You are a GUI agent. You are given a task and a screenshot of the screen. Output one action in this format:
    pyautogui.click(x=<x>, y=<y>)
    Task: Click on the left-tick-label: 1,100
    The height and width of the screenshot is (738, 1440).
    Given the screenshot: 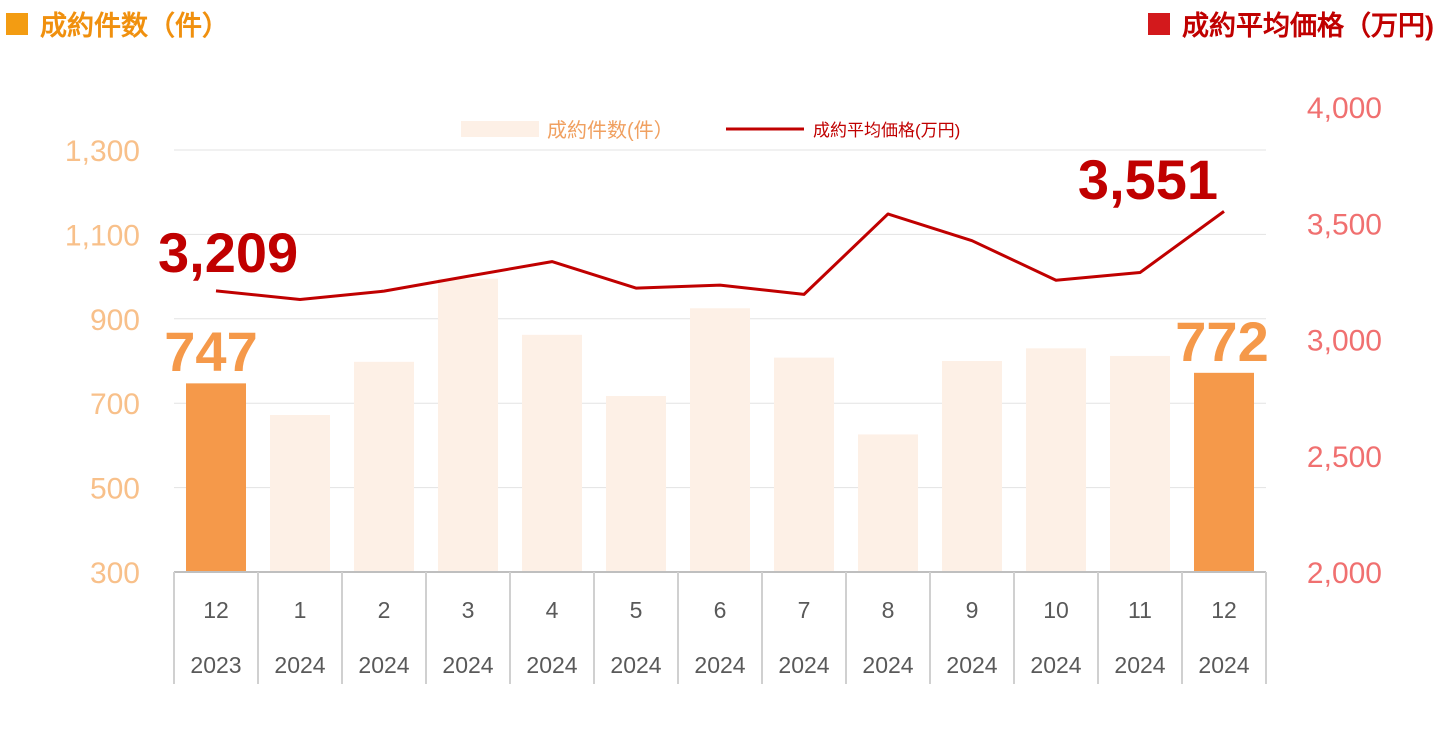 What is the action you would take?
    pyautogui.click(x=102, y=235)
    